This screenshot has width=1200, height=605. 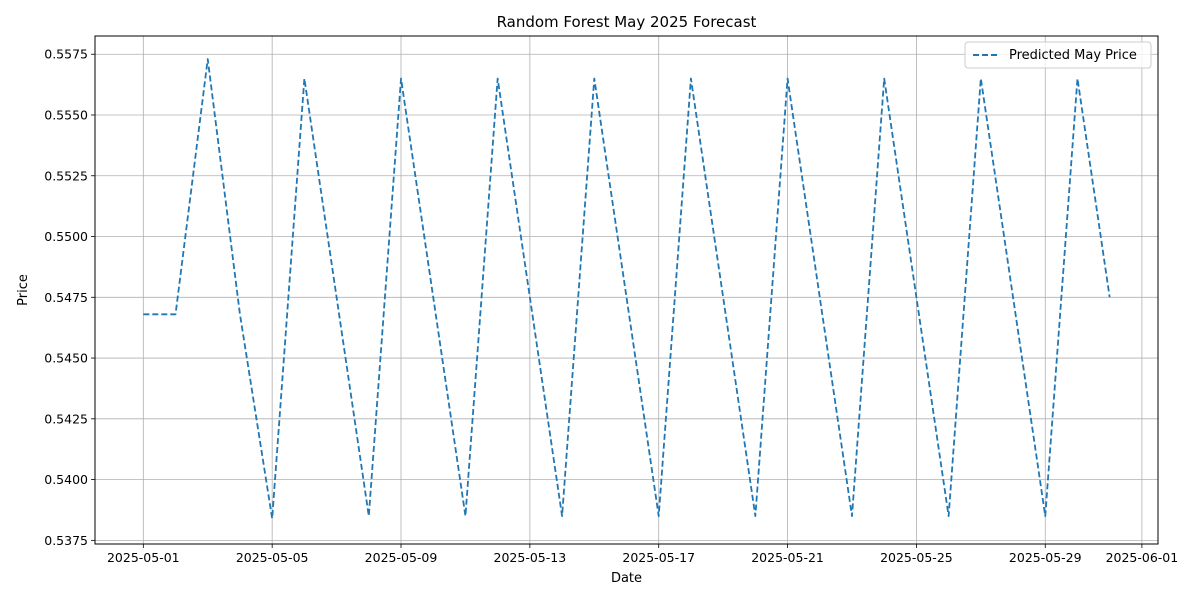 I want to click on y-tick-label: 0.5575, so click(x=66, y=54).